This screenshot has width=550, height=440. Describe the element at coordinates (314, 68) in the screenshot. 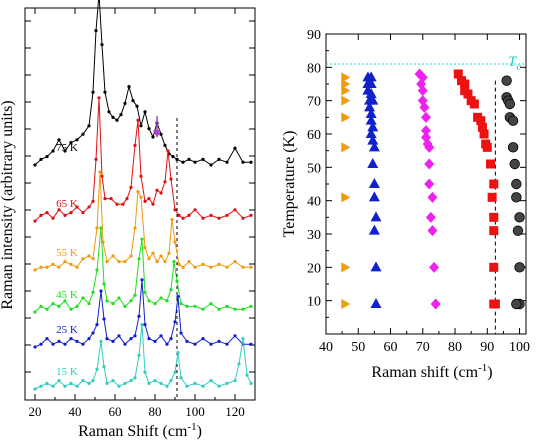

I see `right-y-tick-label: 80` at that location.